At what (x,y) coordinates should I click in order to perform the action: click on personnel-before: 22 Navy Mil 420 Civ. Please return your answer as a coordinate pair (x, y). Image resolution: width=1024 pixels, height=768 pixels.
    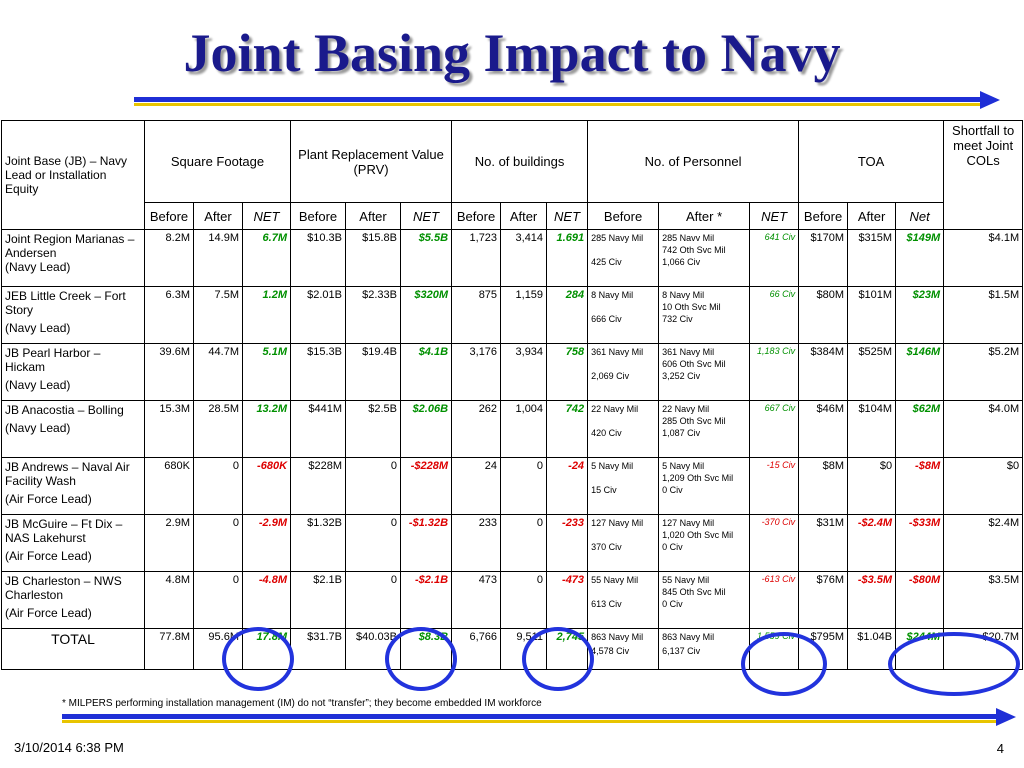
    Looking at the image, I should click on (623, 429).